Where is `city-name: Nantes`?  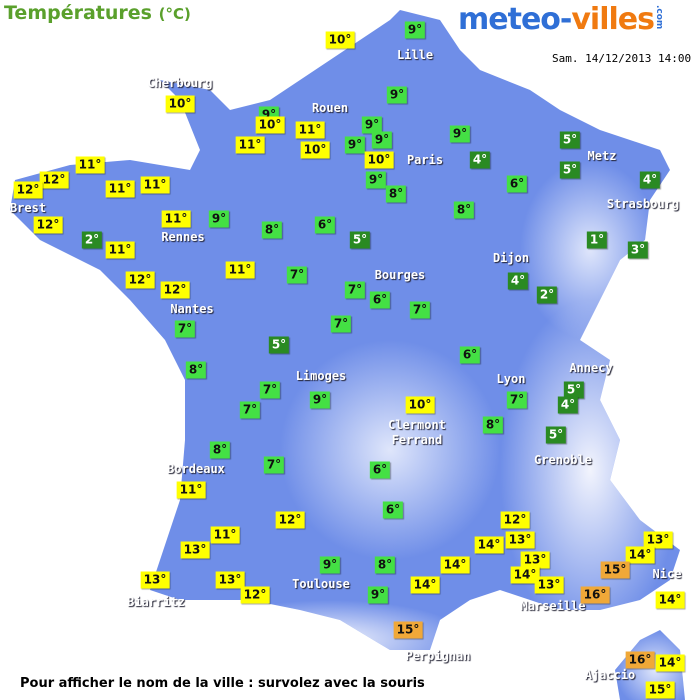 city-name: Nantes is located at coordinates (192, 309).